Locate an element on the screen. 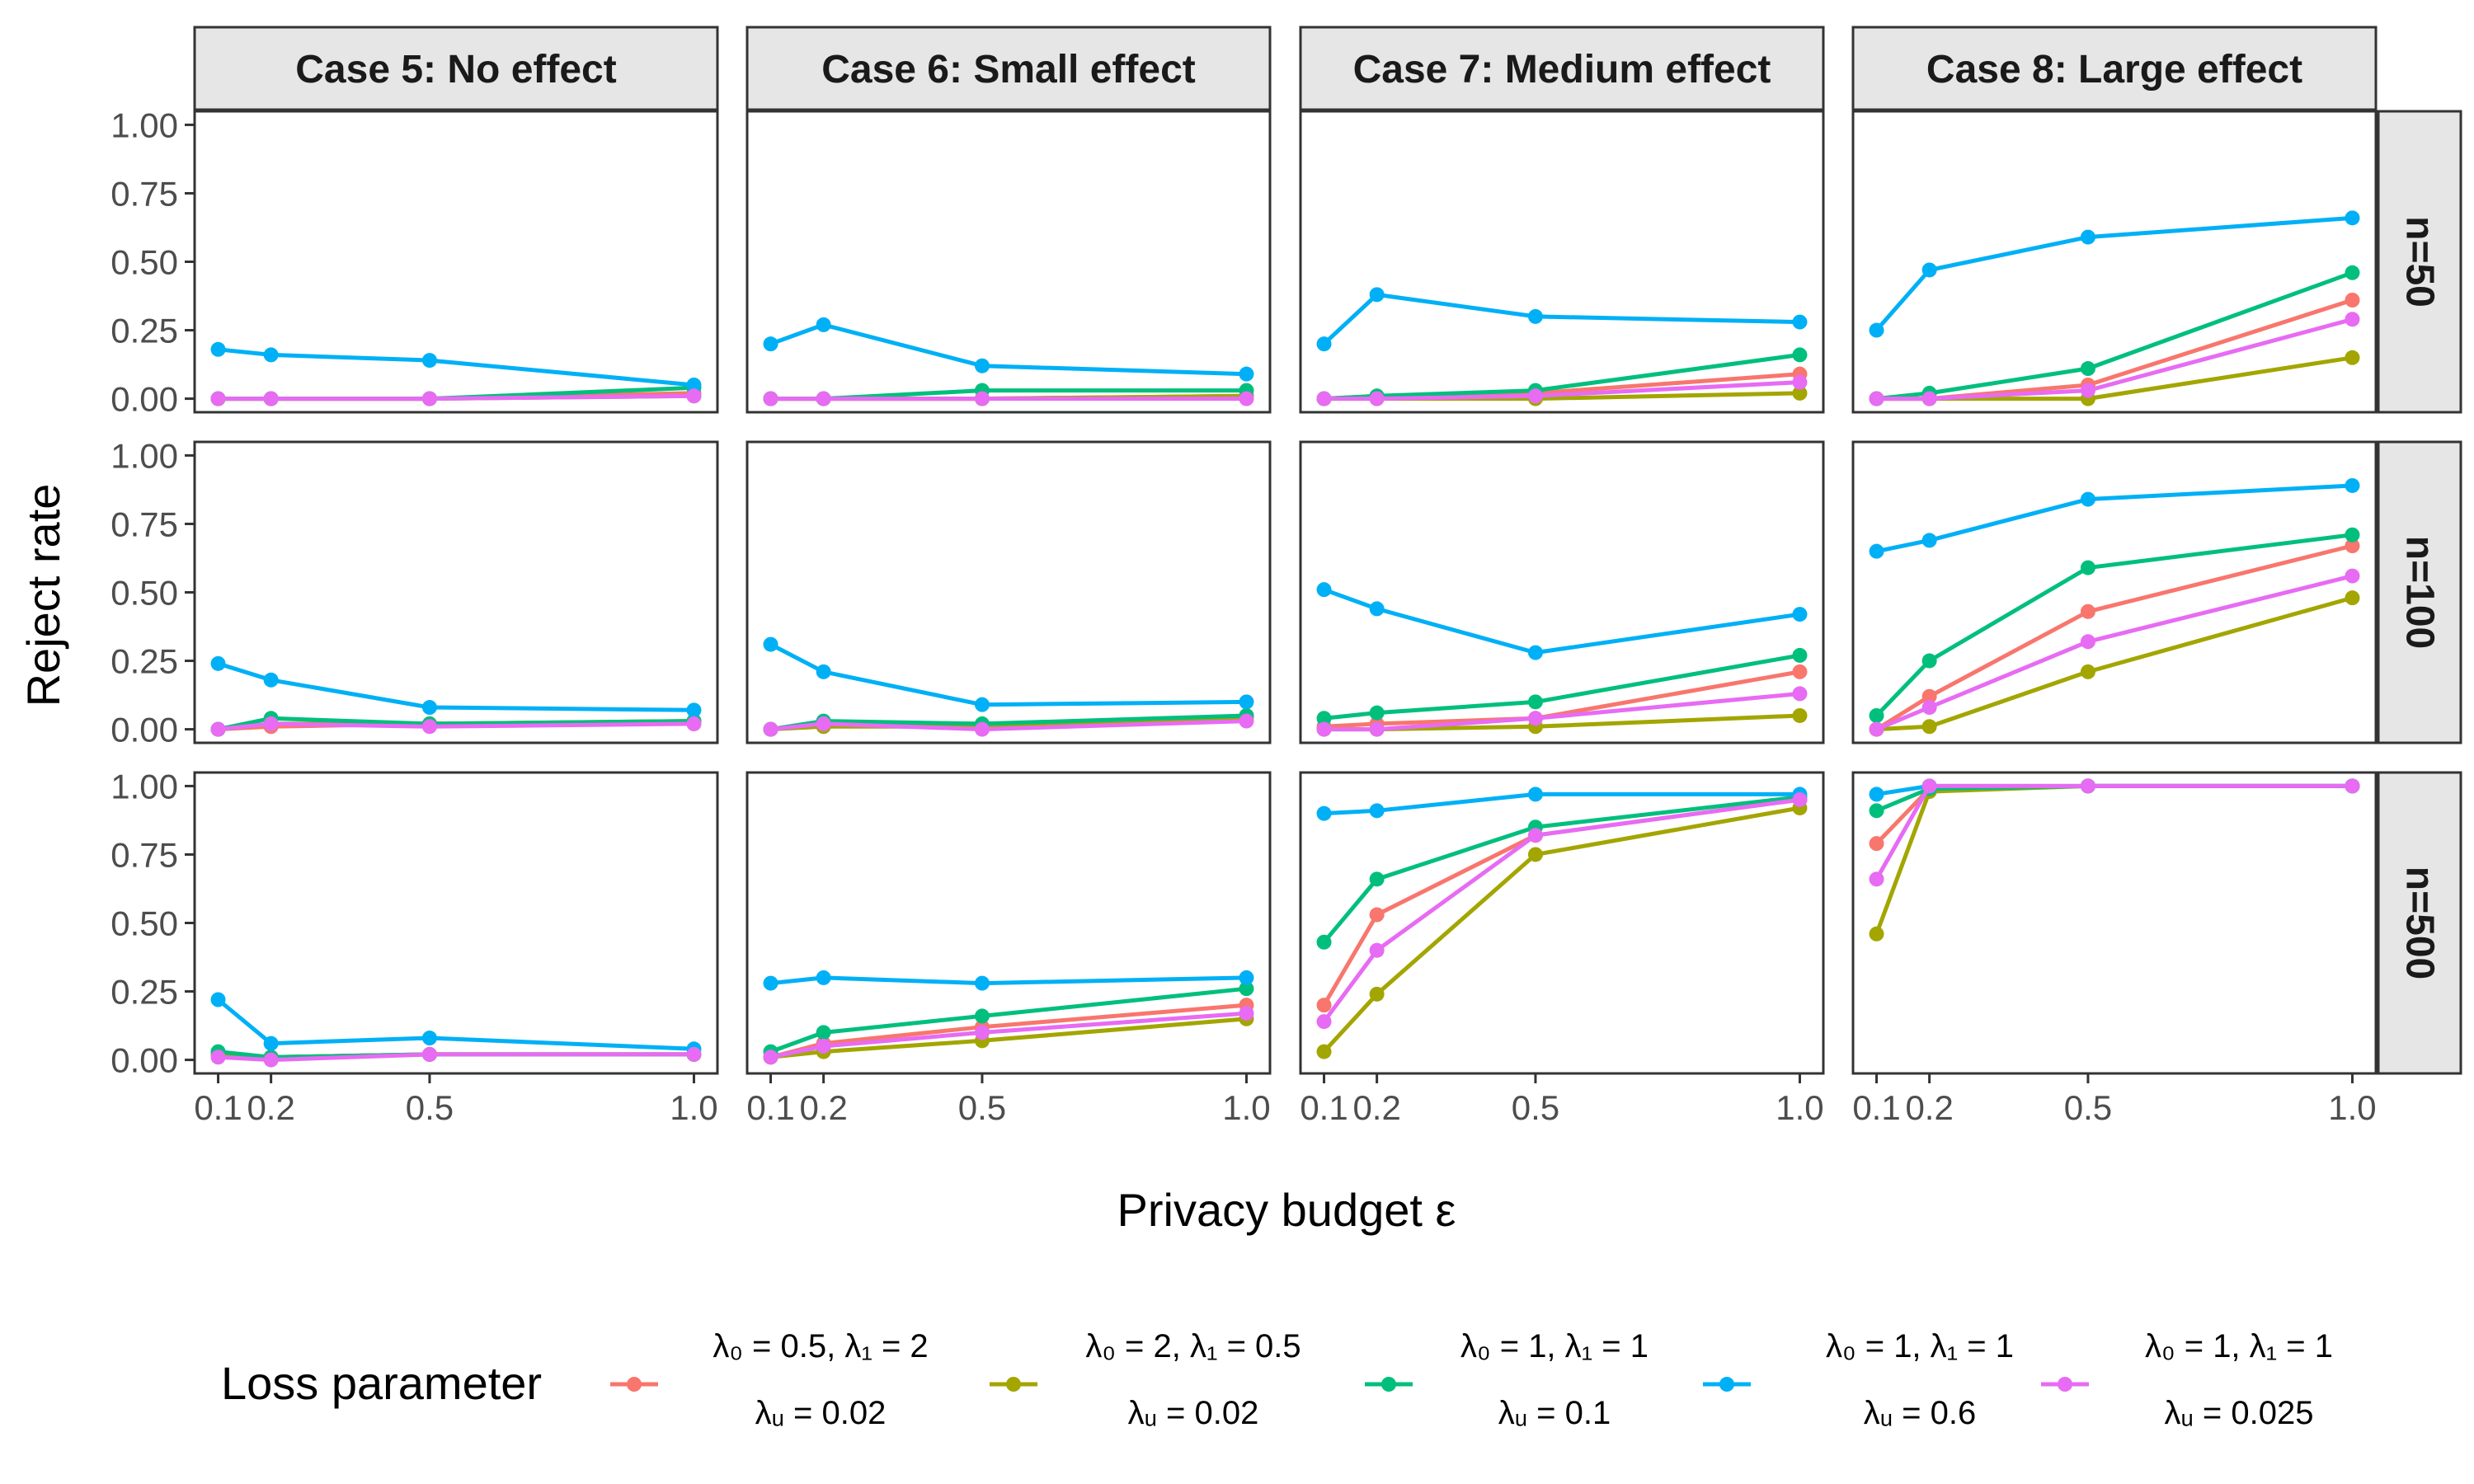 Image resolution: width=2474 pixels, height=1484 pixels. facet-strip-label: Case 7: Medium effect is located at coordinates (1562, 70).